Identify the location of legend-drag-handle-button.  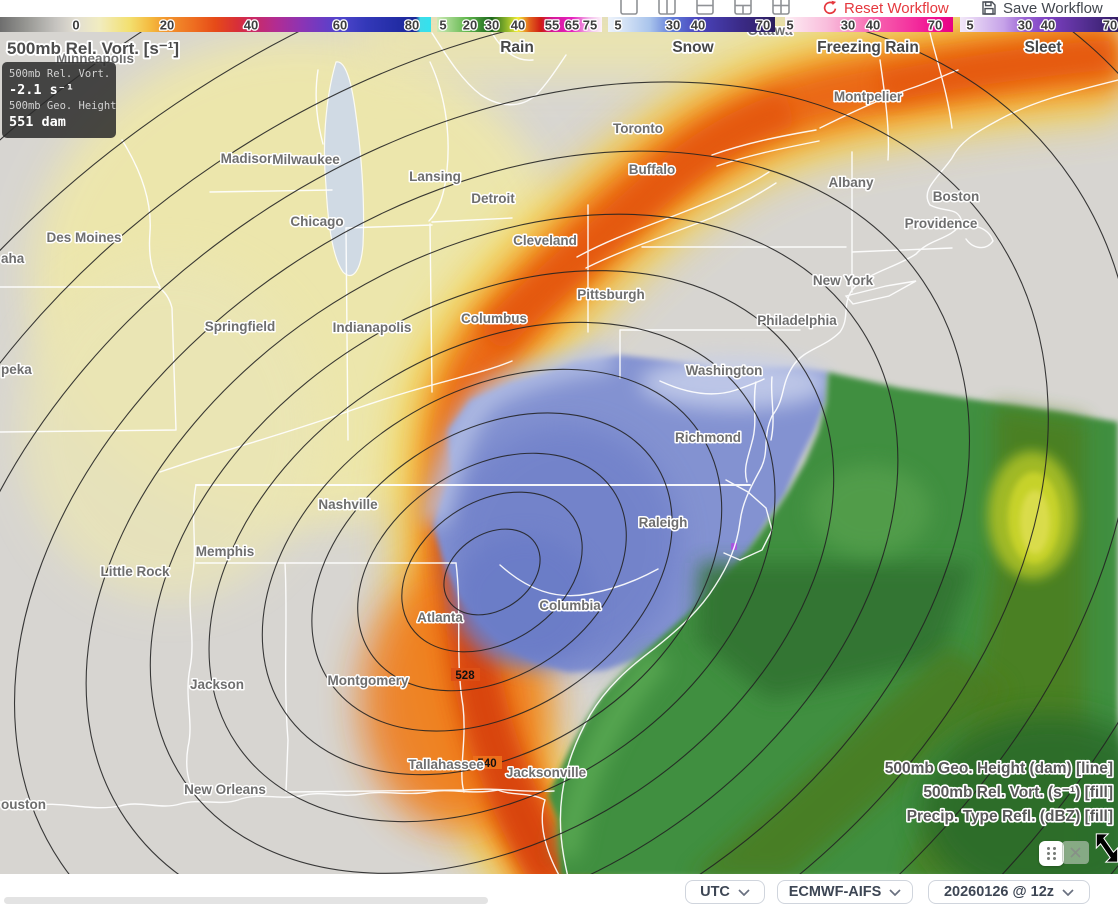
(1051, 853).